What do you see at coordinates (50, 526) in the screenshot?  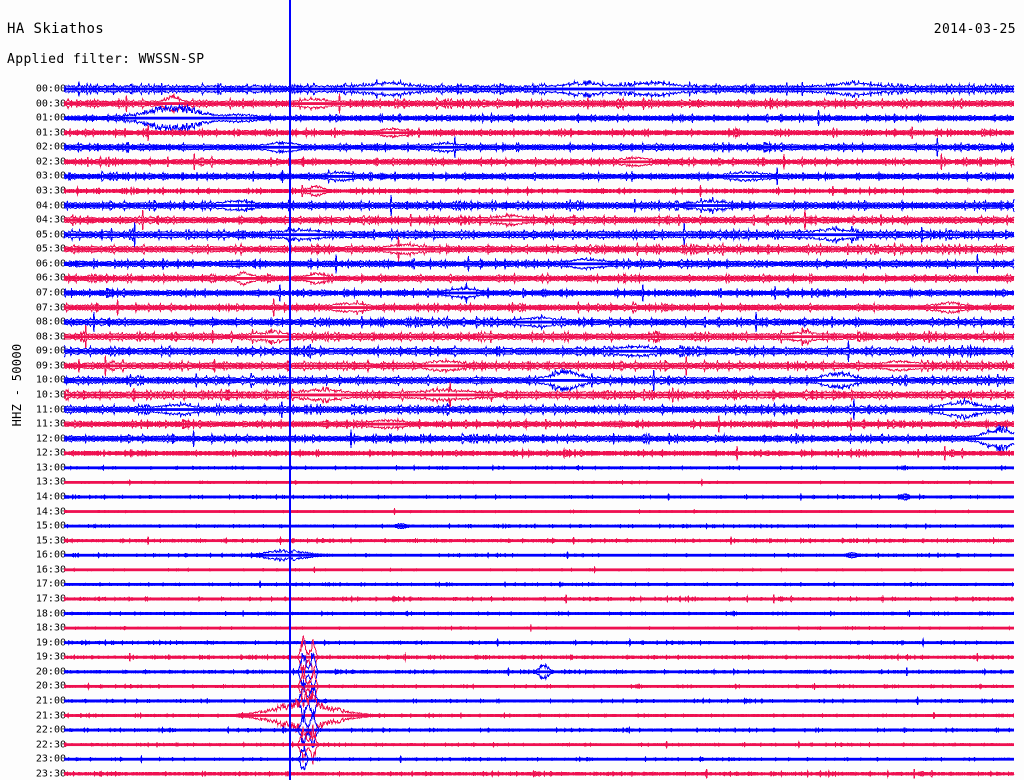 I see `time-tick-label: 15:00` at bounding box center [50, 526].